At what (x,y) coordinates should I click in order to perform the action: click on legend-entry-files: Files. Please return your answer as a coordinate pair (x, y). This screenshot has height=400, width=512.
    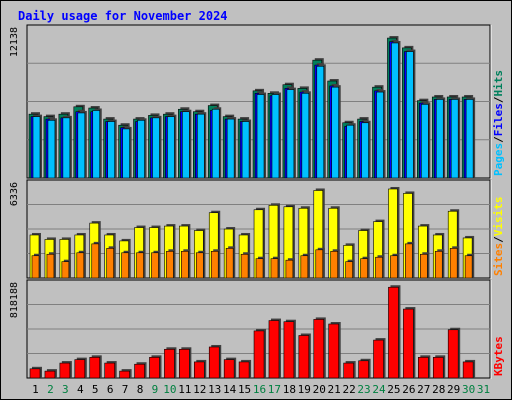
    Looking at the image, I should click on (498, 119).